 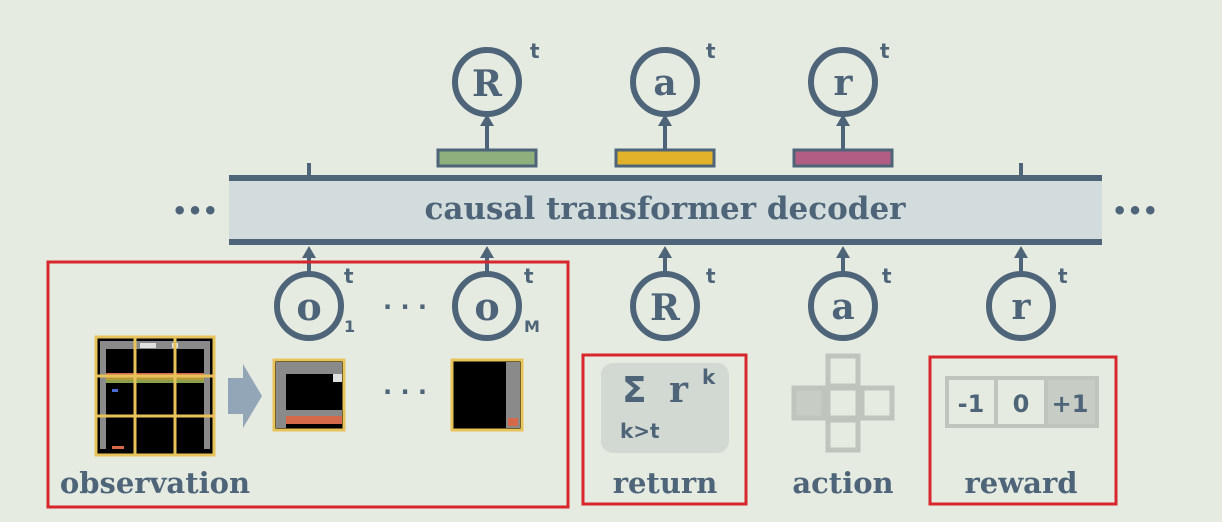 What do you see at coordinates (640, 431) in the screenshot?
I see `return-sub: k>t` at bounding box center [640, 431].